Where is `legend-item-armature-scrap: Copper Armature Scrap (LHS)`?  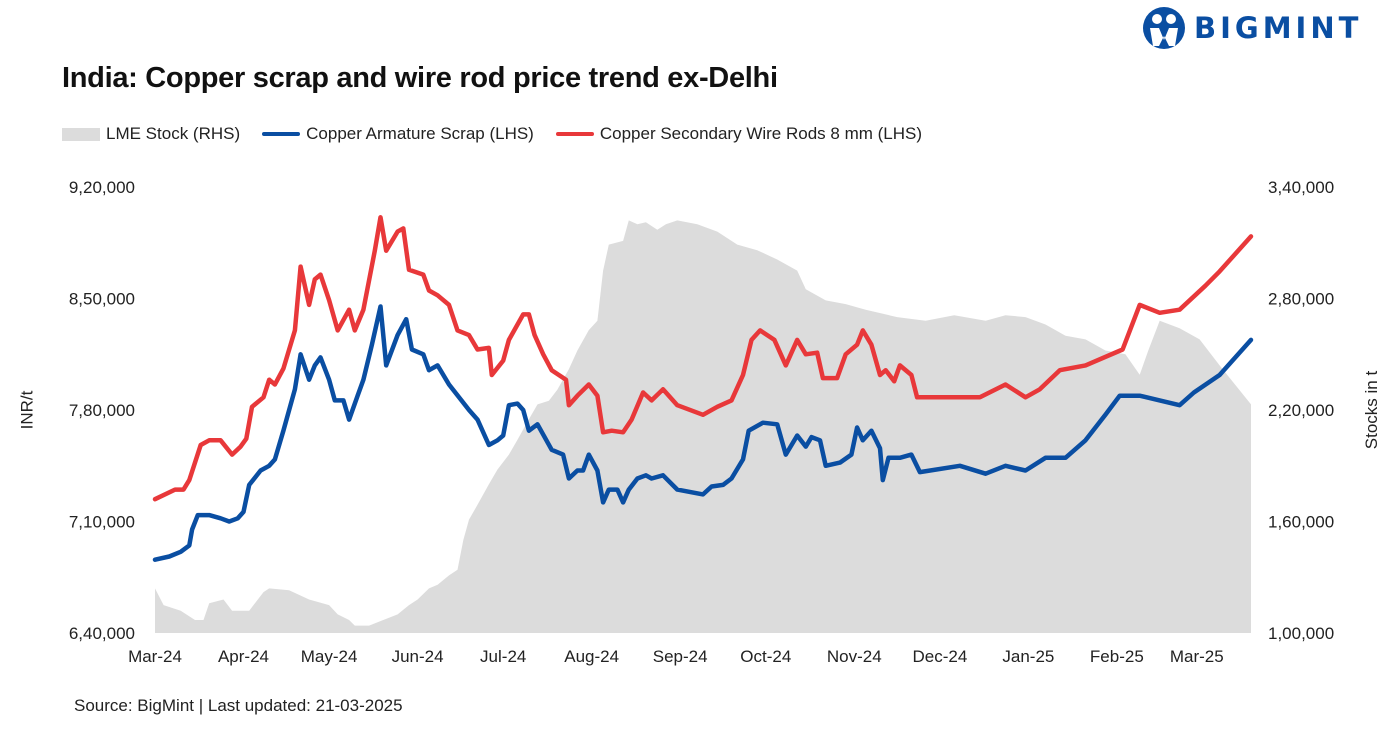
legend-item-armature-scrap: Copper Armature Scrap (LHS) is located at coordinates (398, 134).